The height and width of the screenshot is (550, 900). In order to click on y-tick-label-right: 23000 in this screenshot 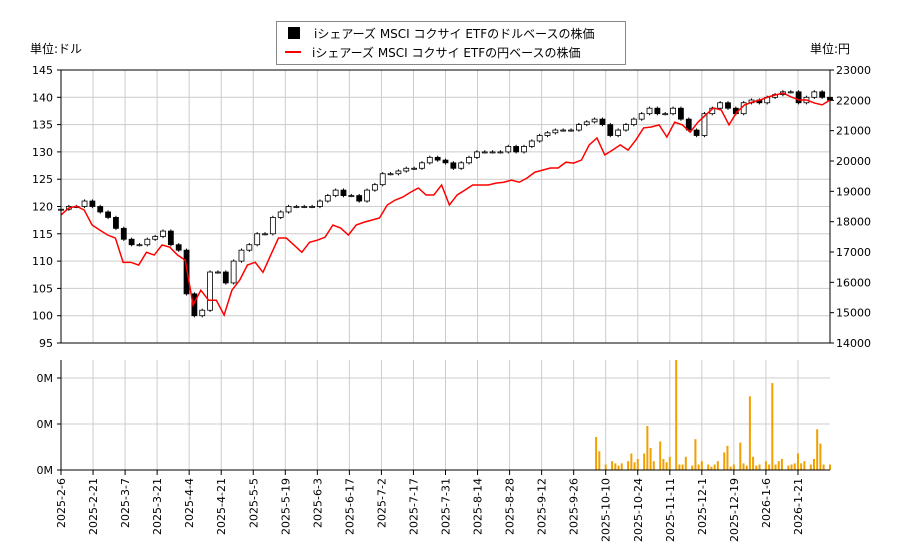, I will do `click(853, 70)`.